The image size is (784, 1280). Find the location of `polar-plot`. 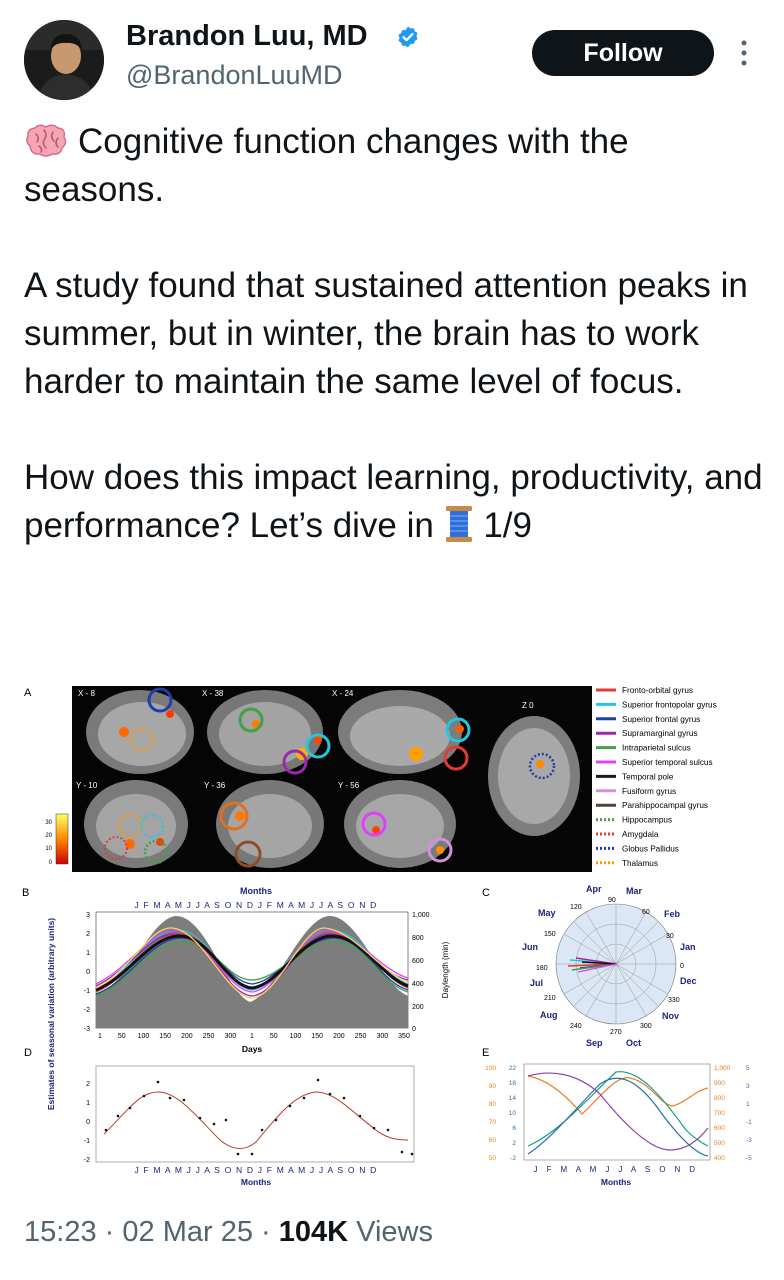

polar-plot is located at coordinates (616, 964).